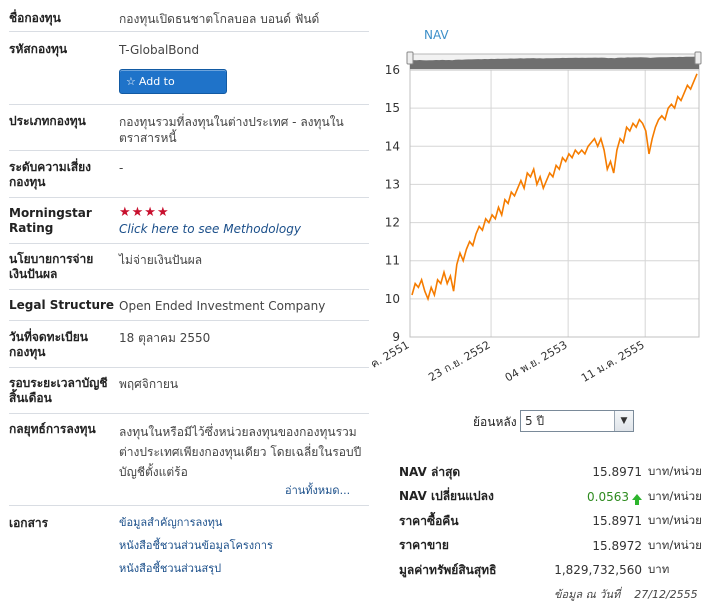 The height and width of the screenshot is (610, 712). I want to click on regdate-value: 18 ตุลาคม 2550, so click(165, 338).